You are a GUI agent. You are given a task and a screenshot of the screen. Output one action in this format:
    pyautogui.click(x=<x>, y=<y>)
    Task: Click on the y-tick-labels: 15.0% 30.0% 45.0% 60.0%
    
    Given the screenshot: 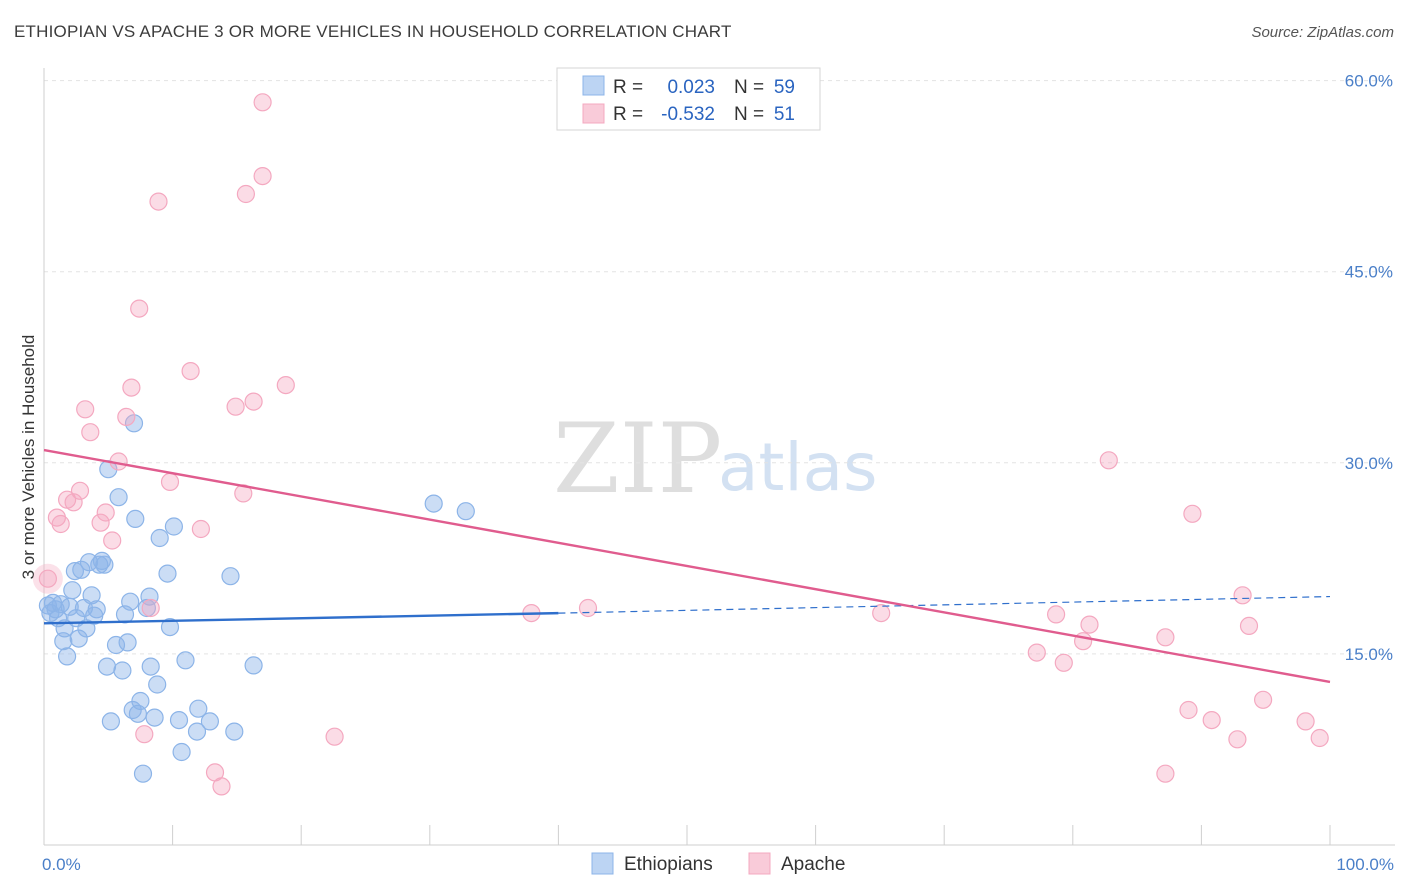 What is the action you would take?
    pyautogui.click(x=1369, y=368)
    